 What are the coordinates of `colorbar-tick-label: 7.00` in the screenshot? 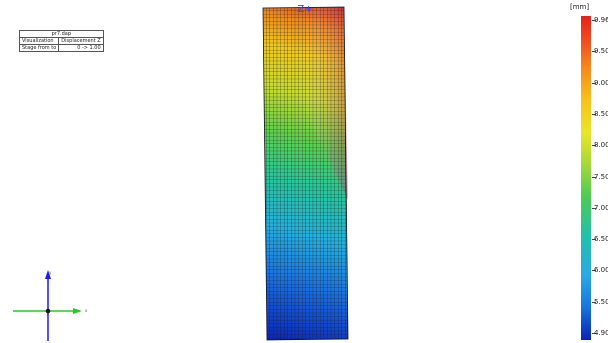 It's located at (601, 207).